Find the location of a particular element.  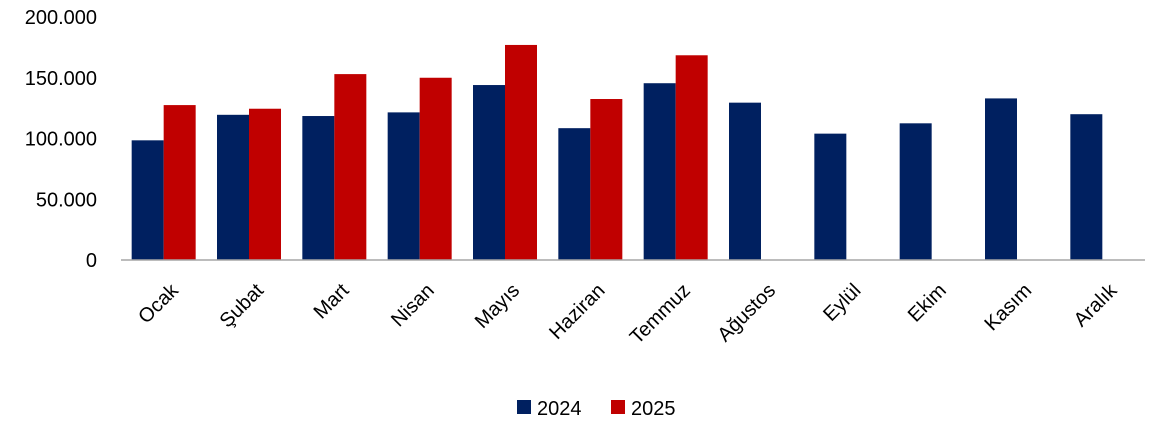

y-tick-label: 200.000 is located at coordinates (61, 18).